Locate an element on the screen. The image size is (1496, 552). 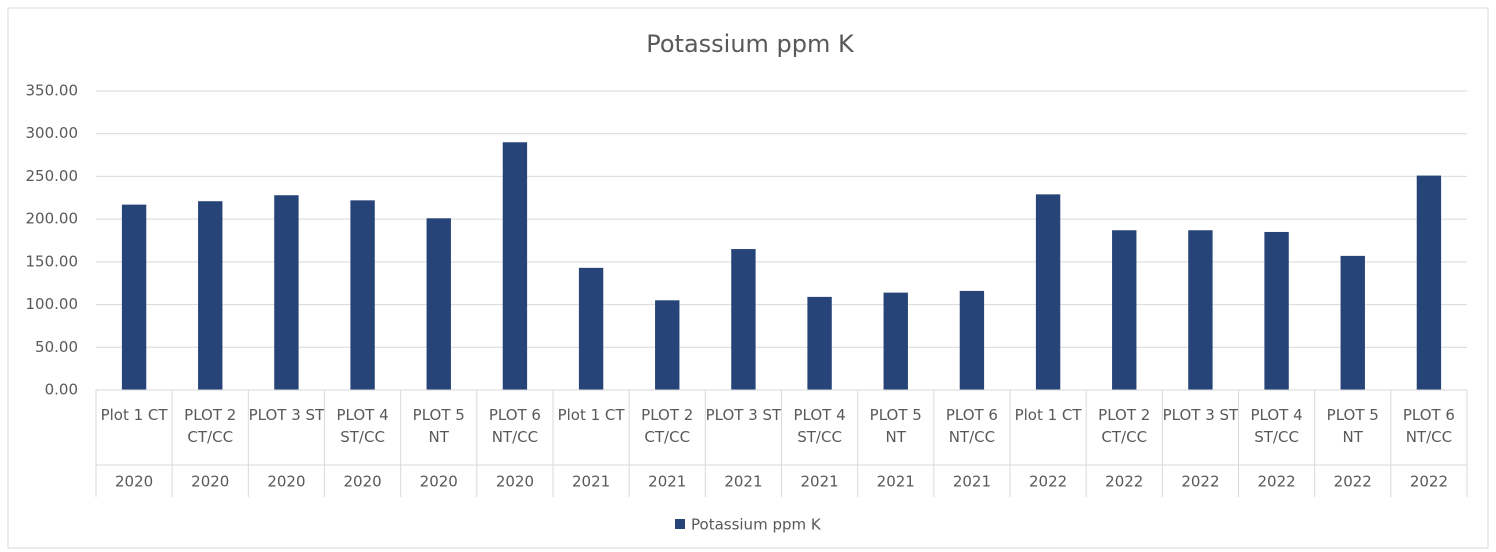
chart-title: Potassium ppm K is located at coordinates (750, 44).